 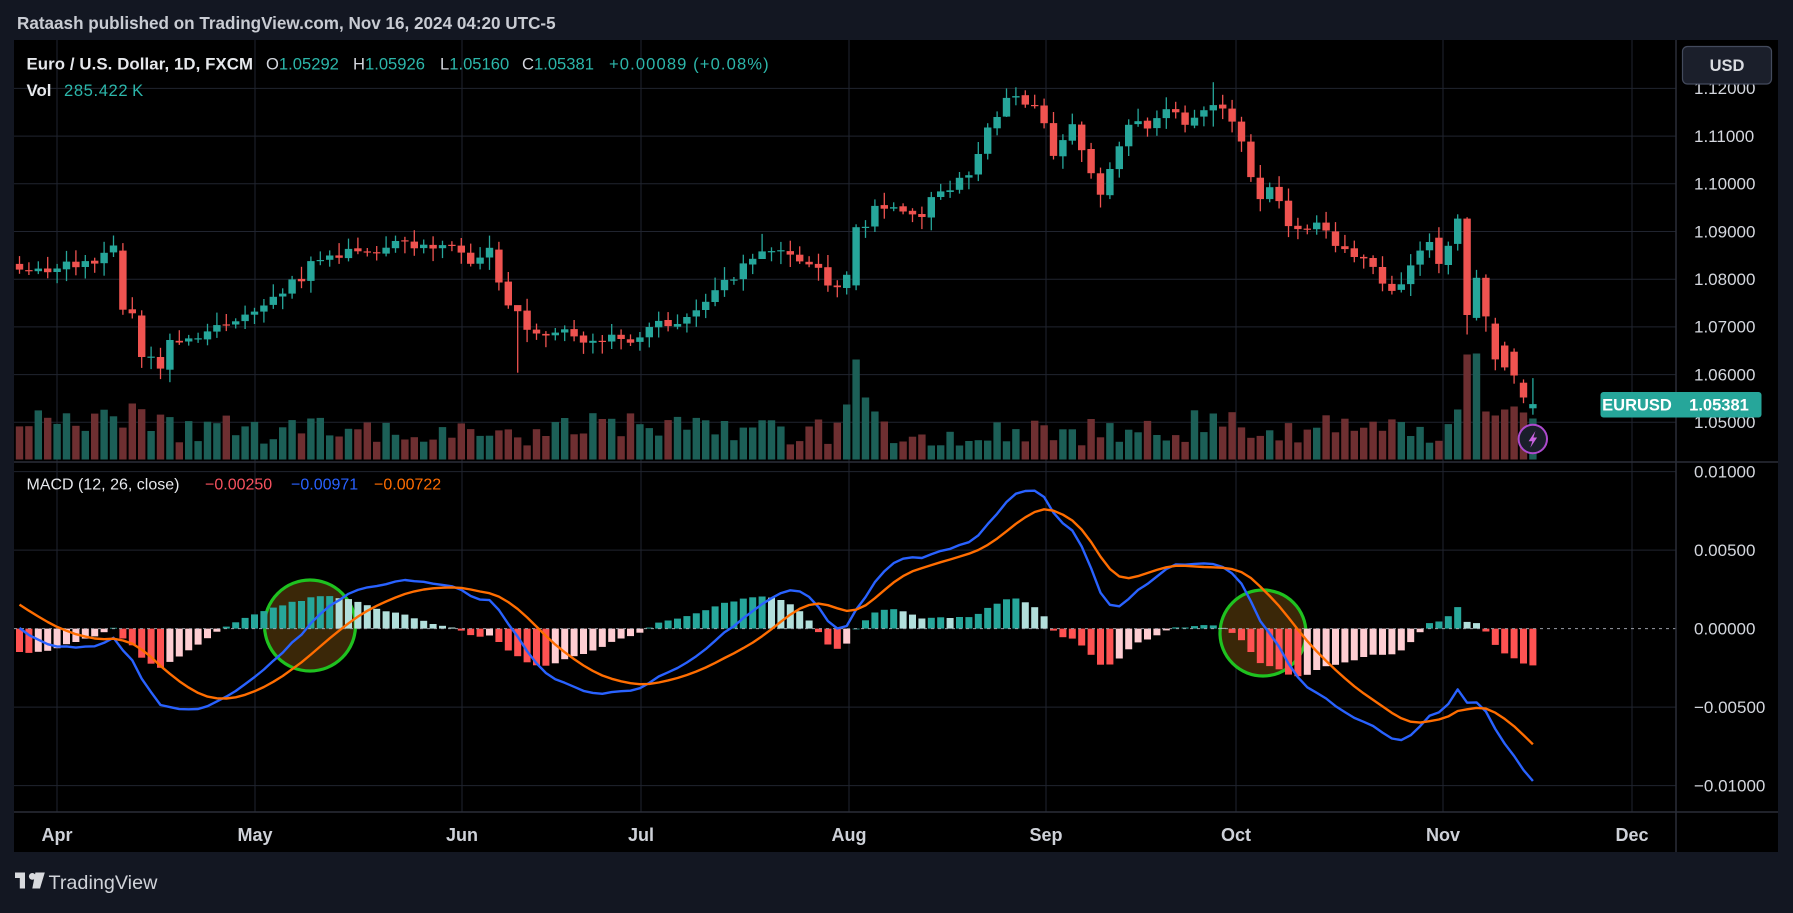 What do you see at coordinates (1724, 136) in the screenshot?
I see `svg-text: 1.11000` at bounding box center [1724, 136].